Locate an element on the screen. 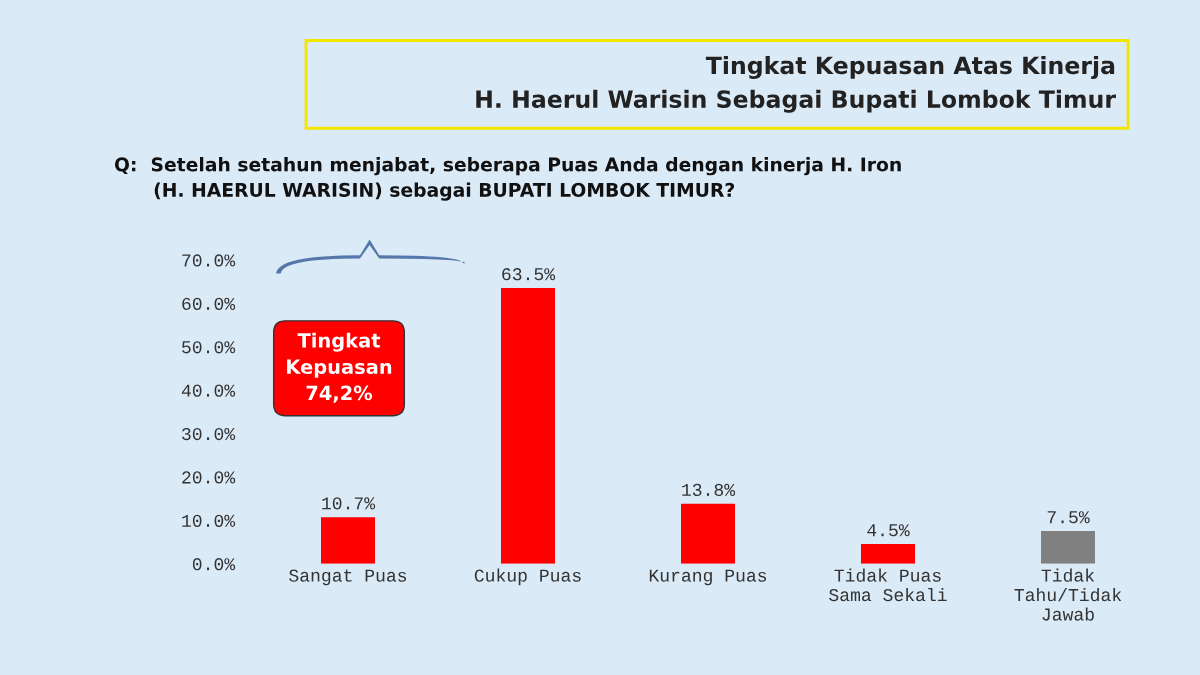 This screenshot has height=675, width=1200. data-label: 7.5% is located at coordinates (1068, 517).